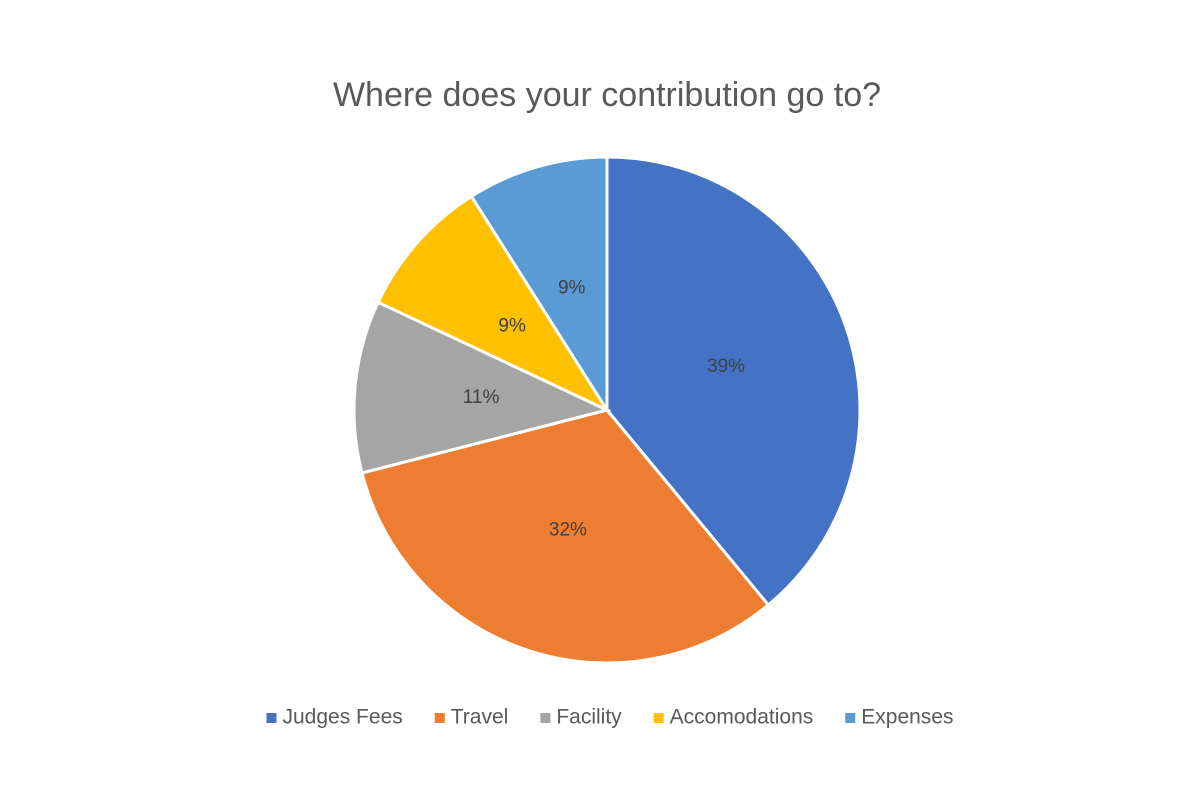 The width and height of the screenshot is (1200, 800). I want to click on data-label: 39%, so click(726, 366).